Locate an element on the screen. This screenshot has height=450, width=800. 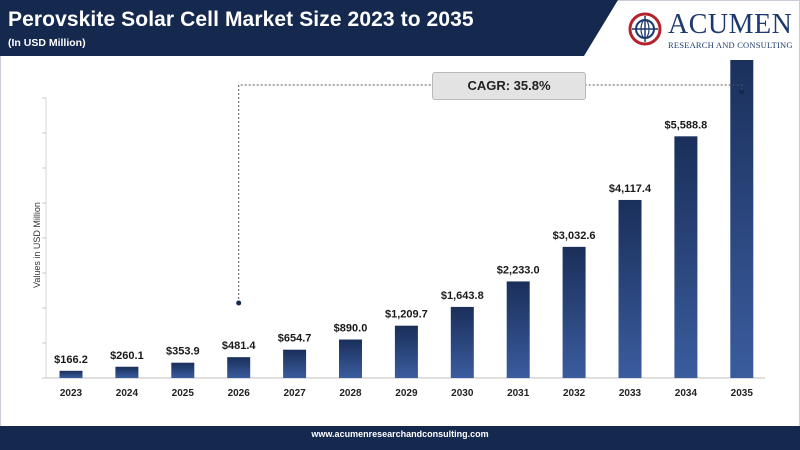
data-label-2031: $2,233.0 is located at coordinates (518, 270).